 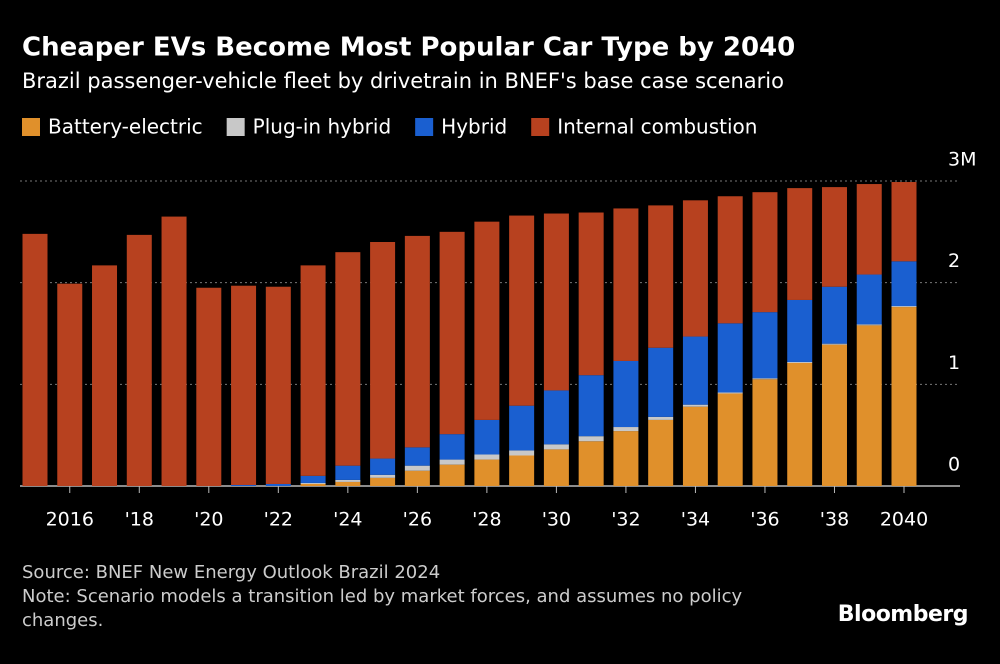 What do you see at coordinates (962, 160) in the screenshot?
I see `y-tick-label: 3M` at bounding box center [962, 160].